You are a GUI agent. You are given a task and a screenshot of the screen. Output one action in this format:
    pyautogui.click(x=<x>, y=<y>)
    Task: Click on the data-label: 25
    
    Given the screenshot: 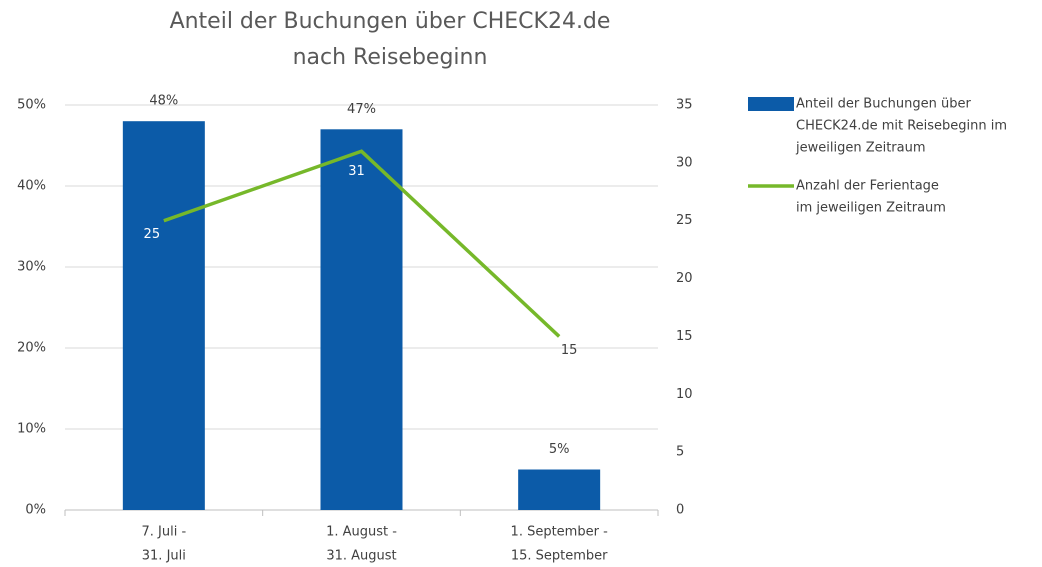 What is the action you would take?
    pyautogui.click(x=152, y=234)
    